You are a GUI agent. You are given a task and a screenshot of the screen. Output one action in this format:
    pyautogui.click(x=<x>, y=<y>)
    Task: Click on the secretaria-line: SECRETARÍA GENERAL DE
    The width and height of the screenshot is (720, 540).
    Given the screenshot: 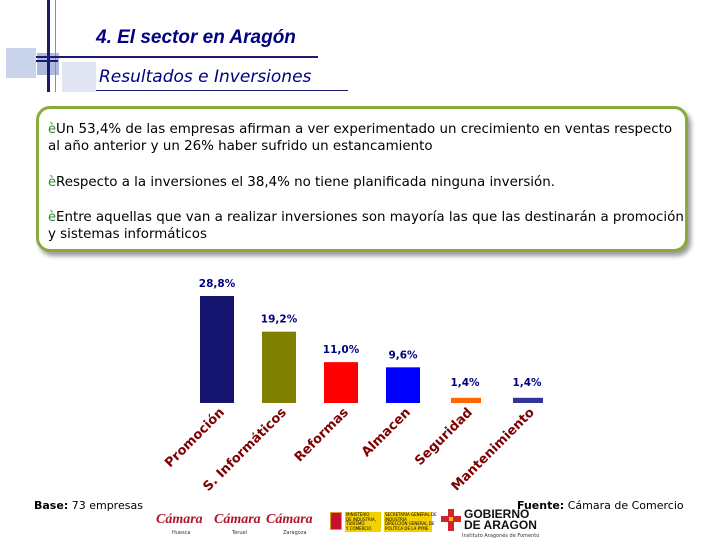 What is the action you would take?
    pyautogui.click(x=411, y=514)
    